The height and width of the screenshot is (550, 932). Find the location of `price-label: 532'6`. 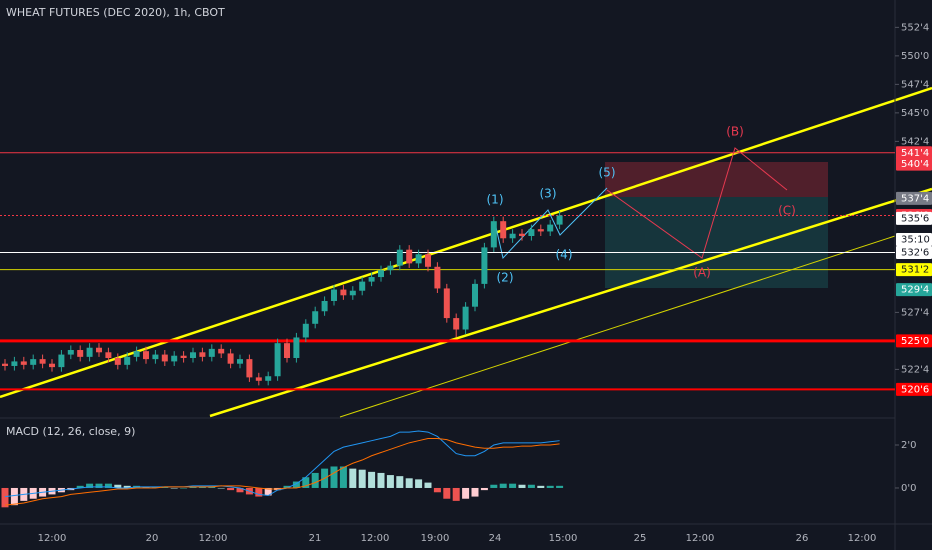

price-label: 532'6 is located at coordinates (915, 253).